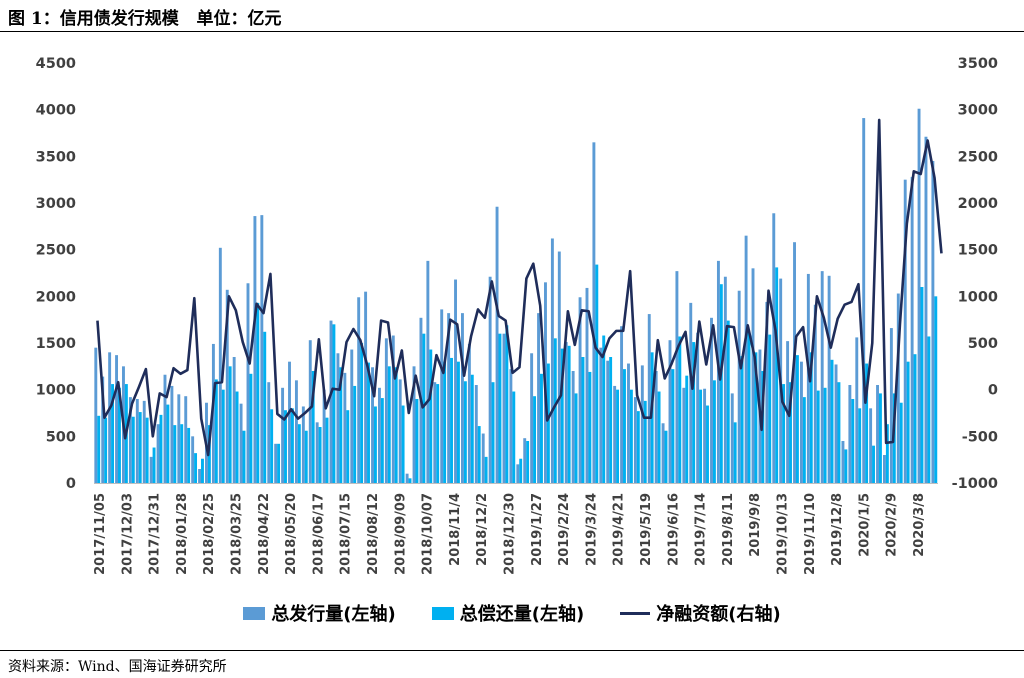 This screenshot has width=1024, height=678. What do you see at coordinates (619, 529) in the screenshot?
I see `x-tick-label: 2019/4/21` at bounding box center [619, 529].